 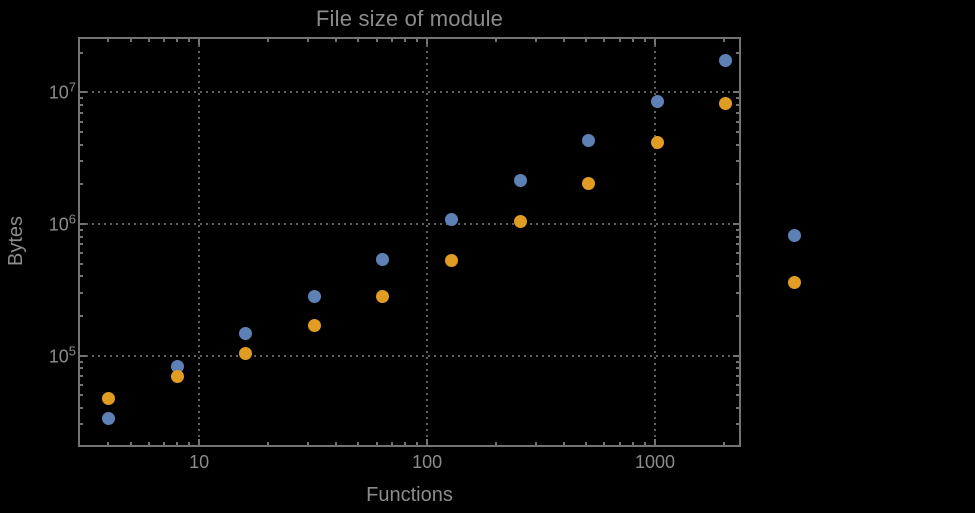 I want to click on y-tick-labels: 10⁵ 10⁶ 10⁷, so click(x=38, y=256).